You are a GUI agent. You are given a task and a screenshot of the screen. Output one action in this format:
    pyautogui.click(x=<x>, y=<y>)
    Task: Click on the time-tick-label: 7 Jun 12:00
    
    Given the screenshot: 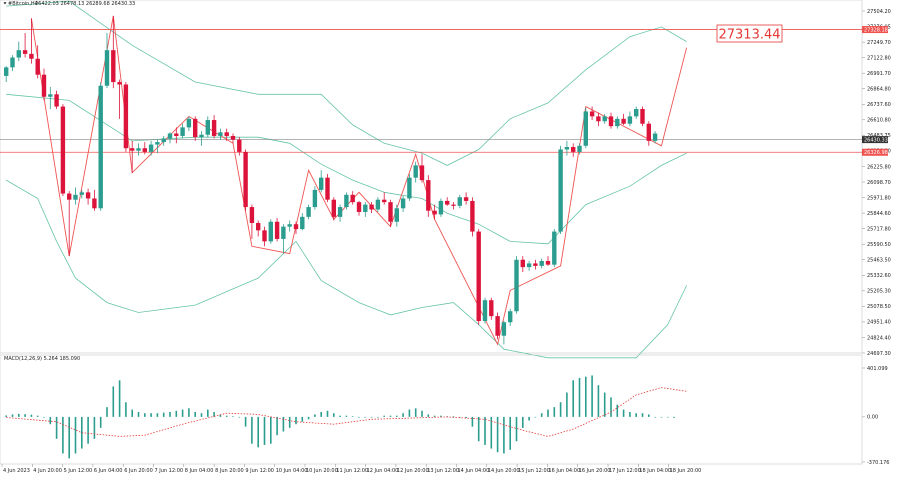 What is the action you would take?
    pyautogui.click(x=169, y=471)
    